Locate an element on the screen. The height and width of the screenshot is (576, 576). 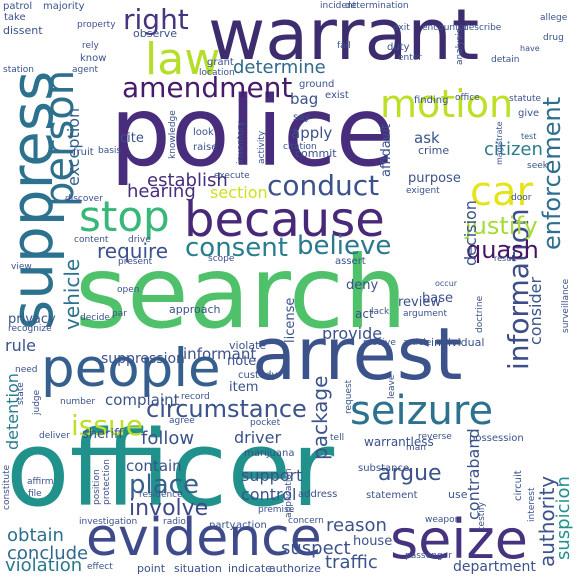
word-believe: believe is located at coordinates (344, 246).